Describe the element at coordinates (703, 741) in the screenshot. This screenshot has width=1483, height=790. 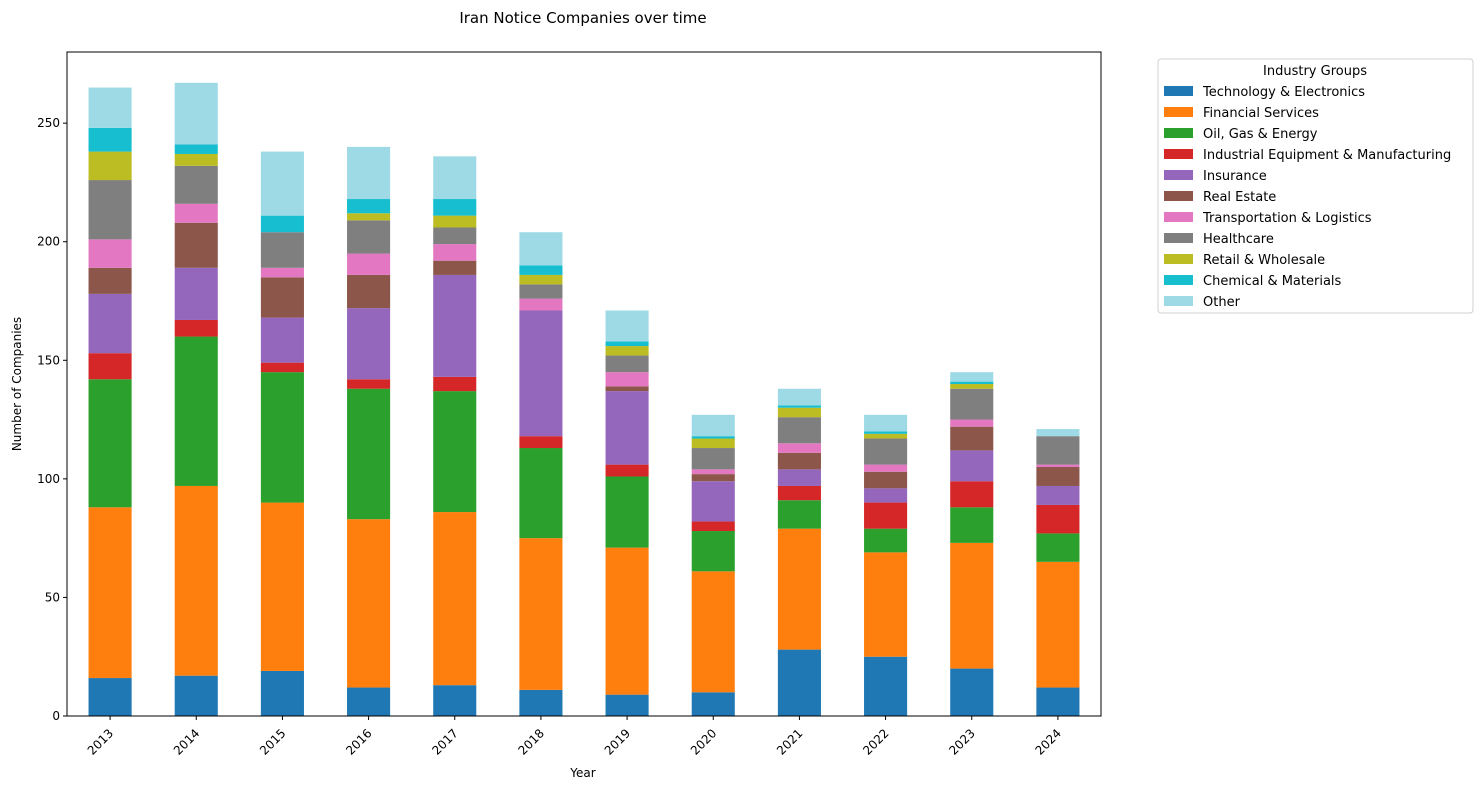
I see `x-tick-label: 2020` at that location.